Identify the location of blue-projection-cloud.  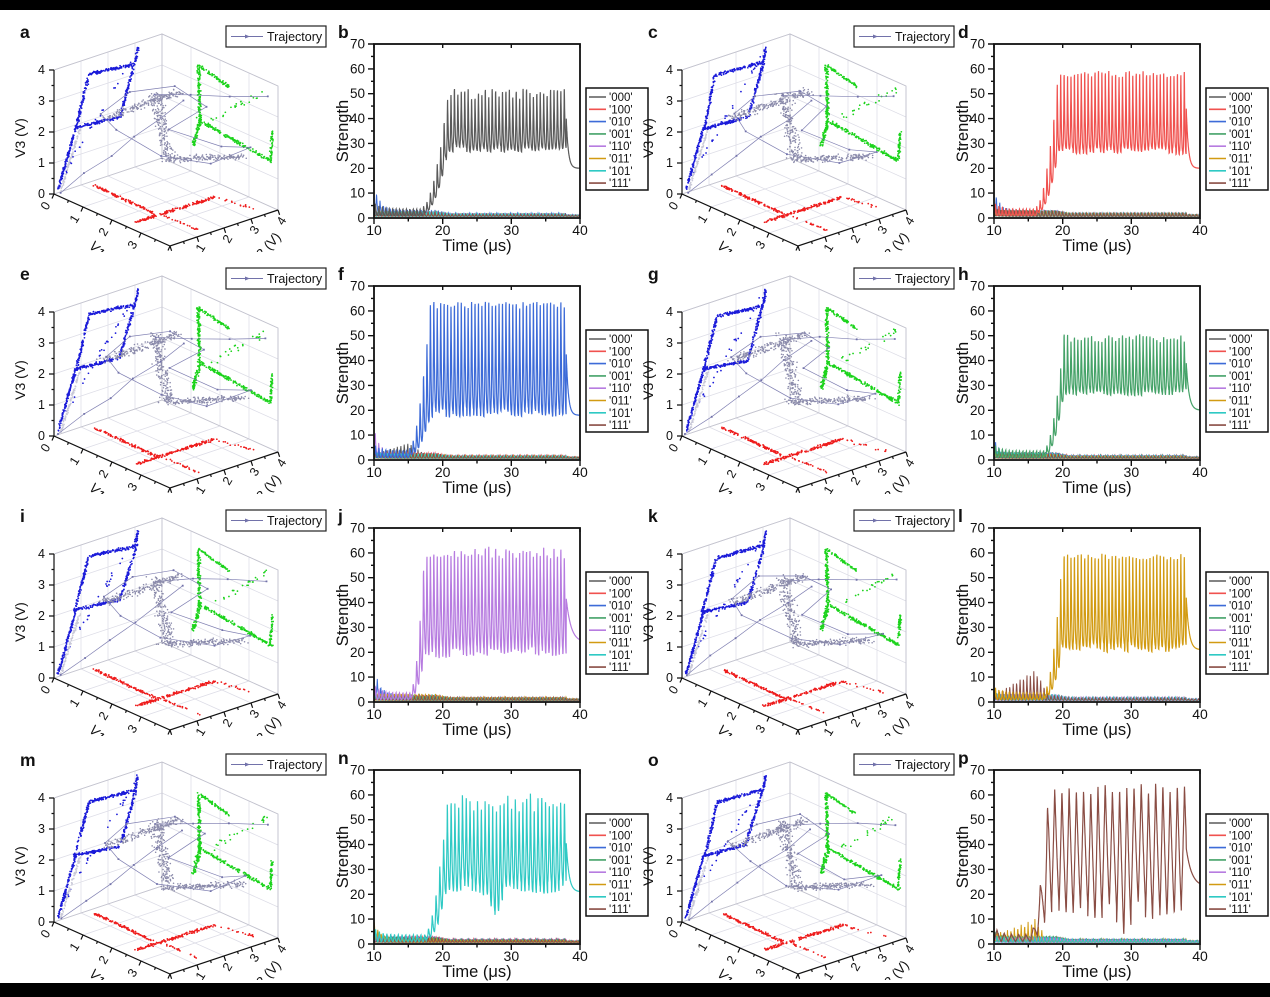
(98, 360).